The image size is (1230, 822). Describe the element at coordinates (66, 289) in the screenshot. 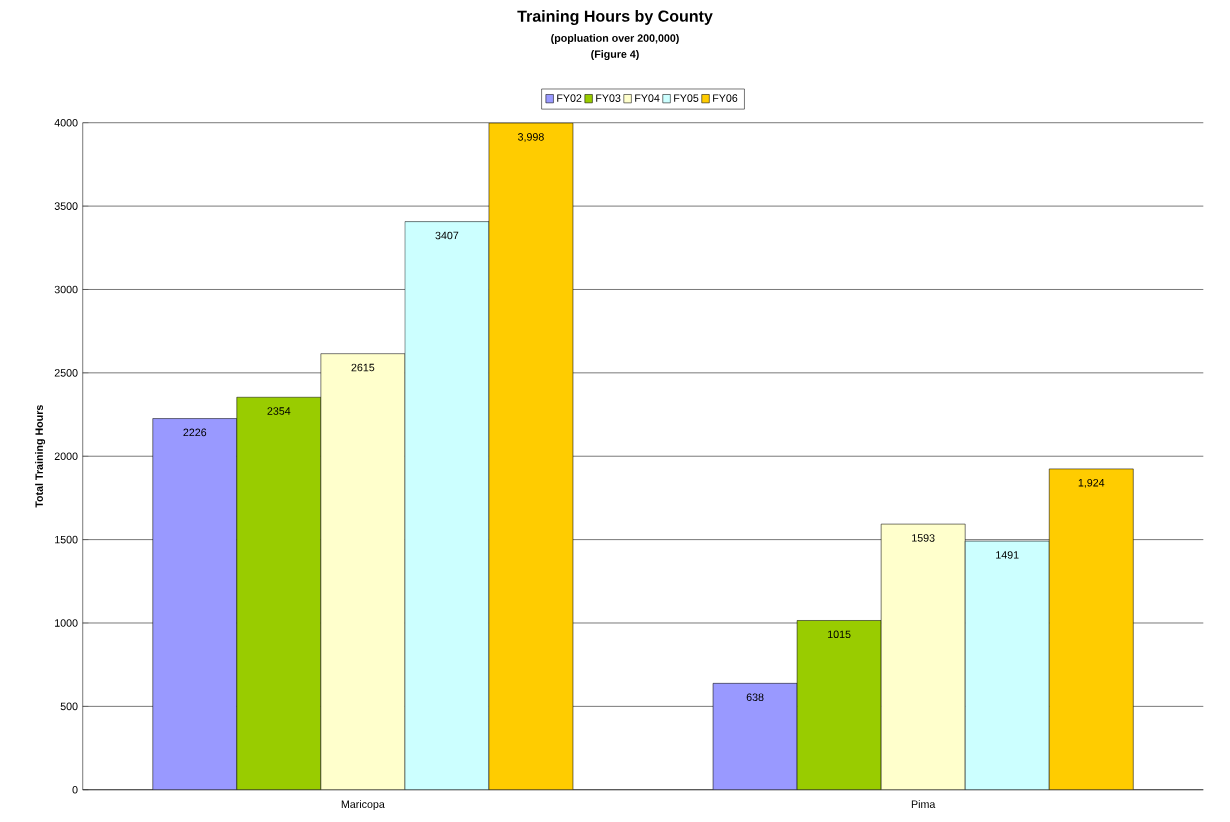

I see `y-tick-label: 3000` at that location.